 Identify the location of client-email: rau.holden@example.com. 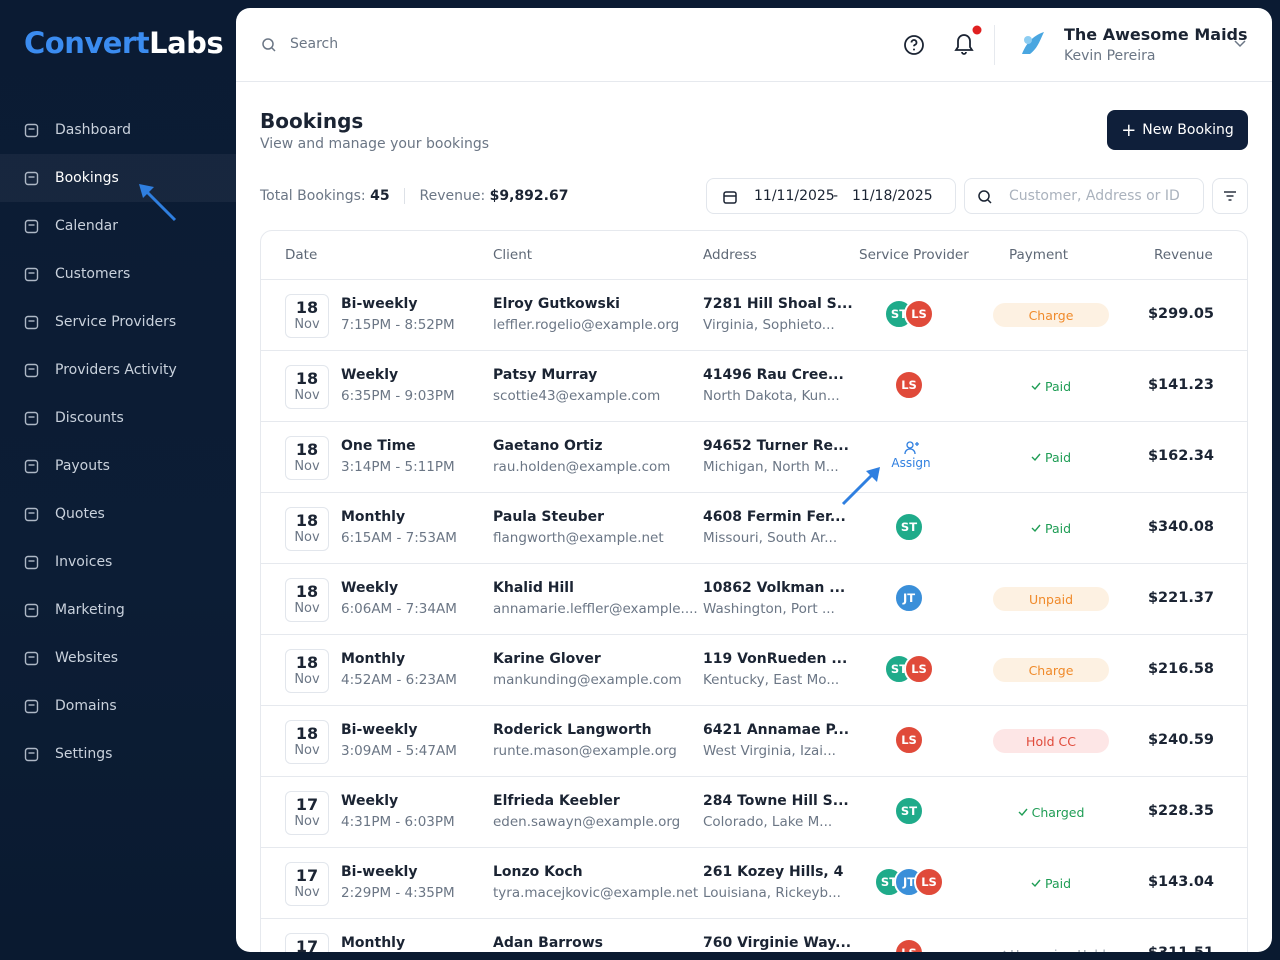
(582, 467).